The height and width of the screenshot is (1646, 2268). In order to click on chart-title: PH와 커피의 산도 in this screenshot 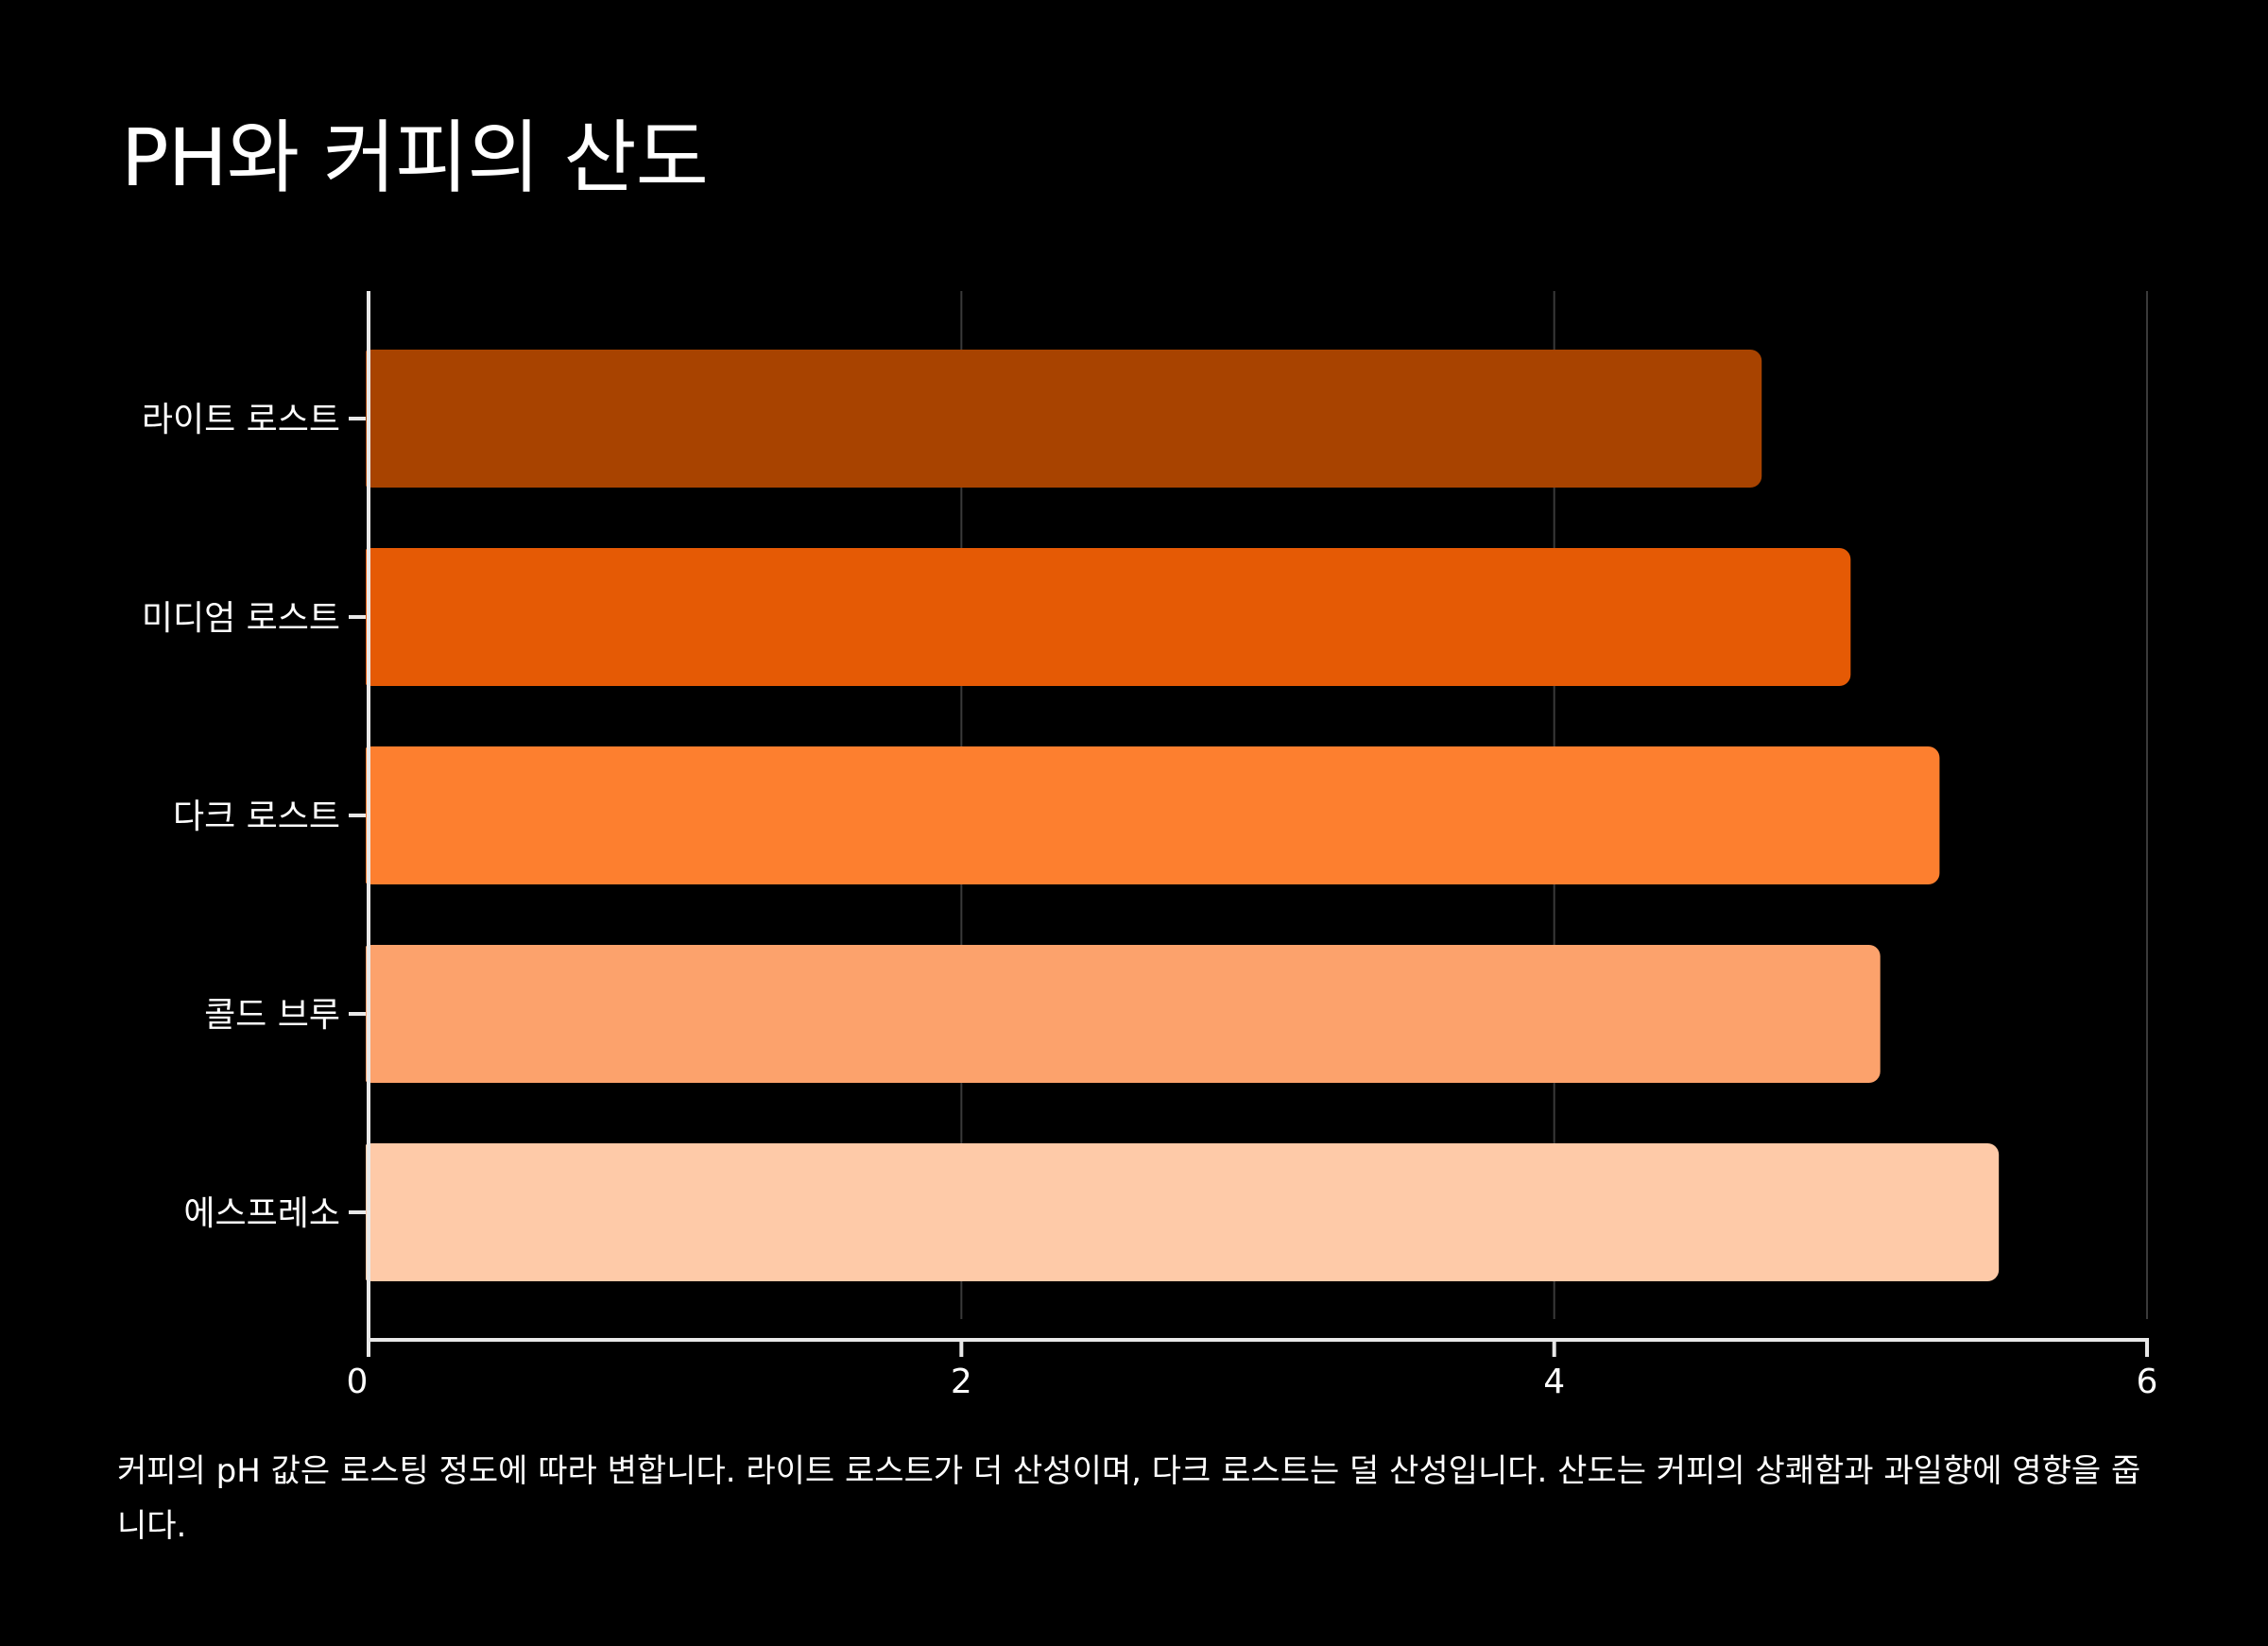, I will do `click(415, 157)`.